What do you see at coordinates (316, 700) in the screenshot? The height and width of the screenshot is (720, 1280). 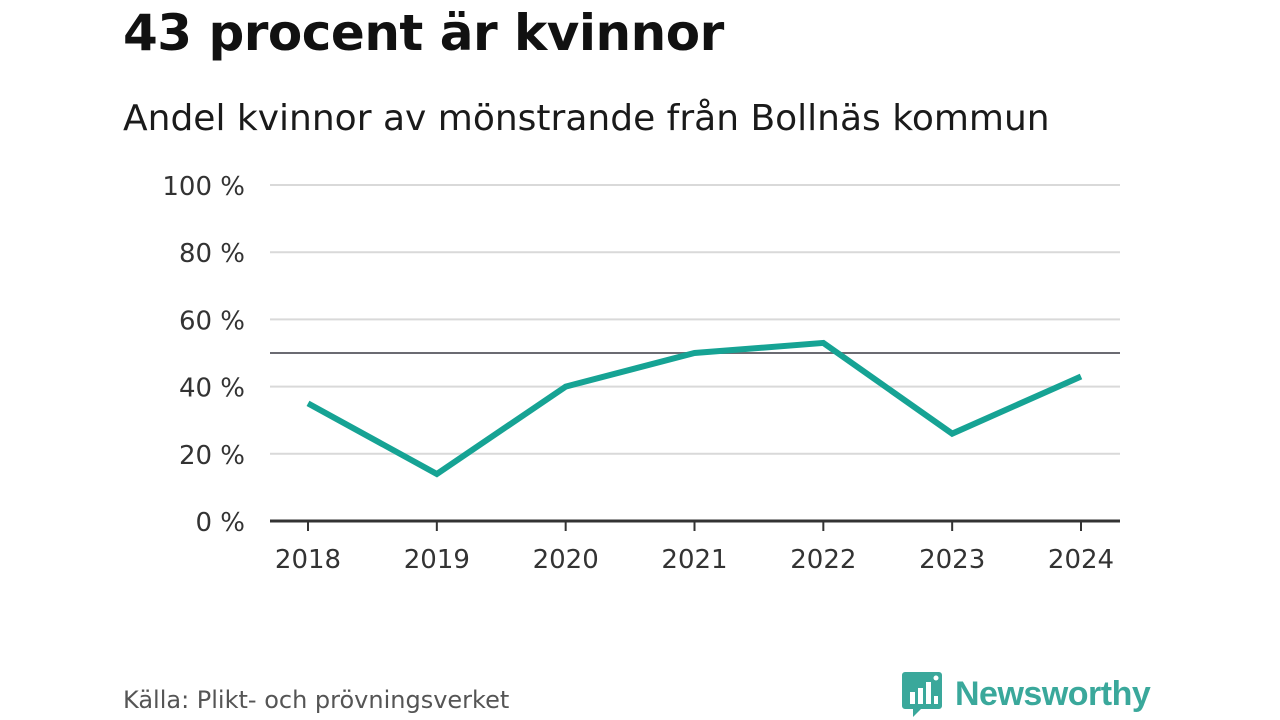 I see `source-note: Källa: Plikt- och prövningsverket` at bounding box center [316, 700].